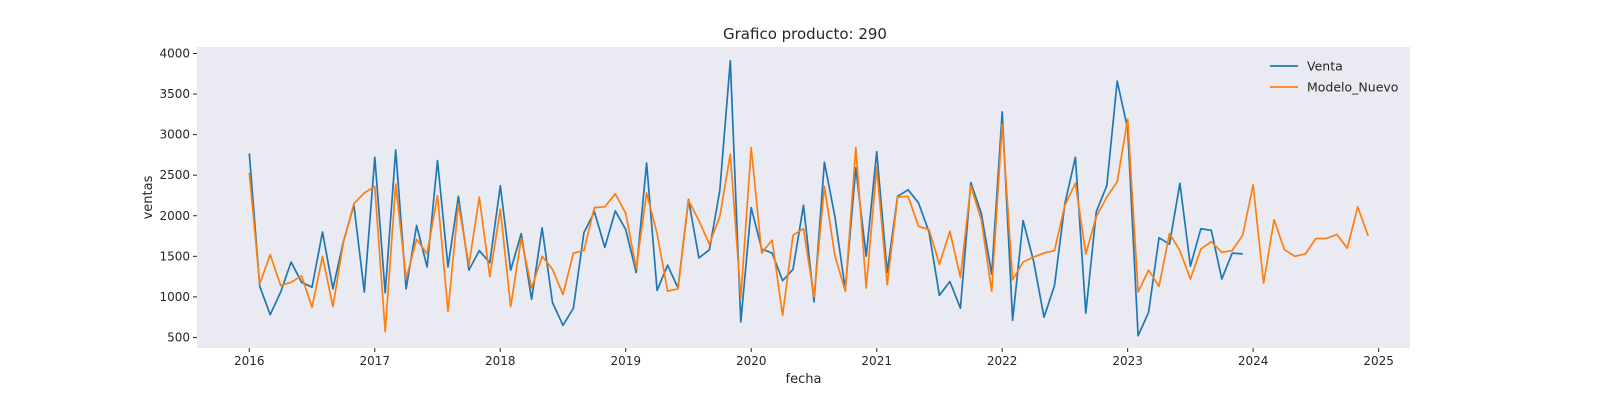 Image resolution: width=1600 pixels, height=400 pixels. What do you see at coordinates (876, 361) in the screenshot?
I see `x-tick-label: 2021` at bounding box center [876, 361].